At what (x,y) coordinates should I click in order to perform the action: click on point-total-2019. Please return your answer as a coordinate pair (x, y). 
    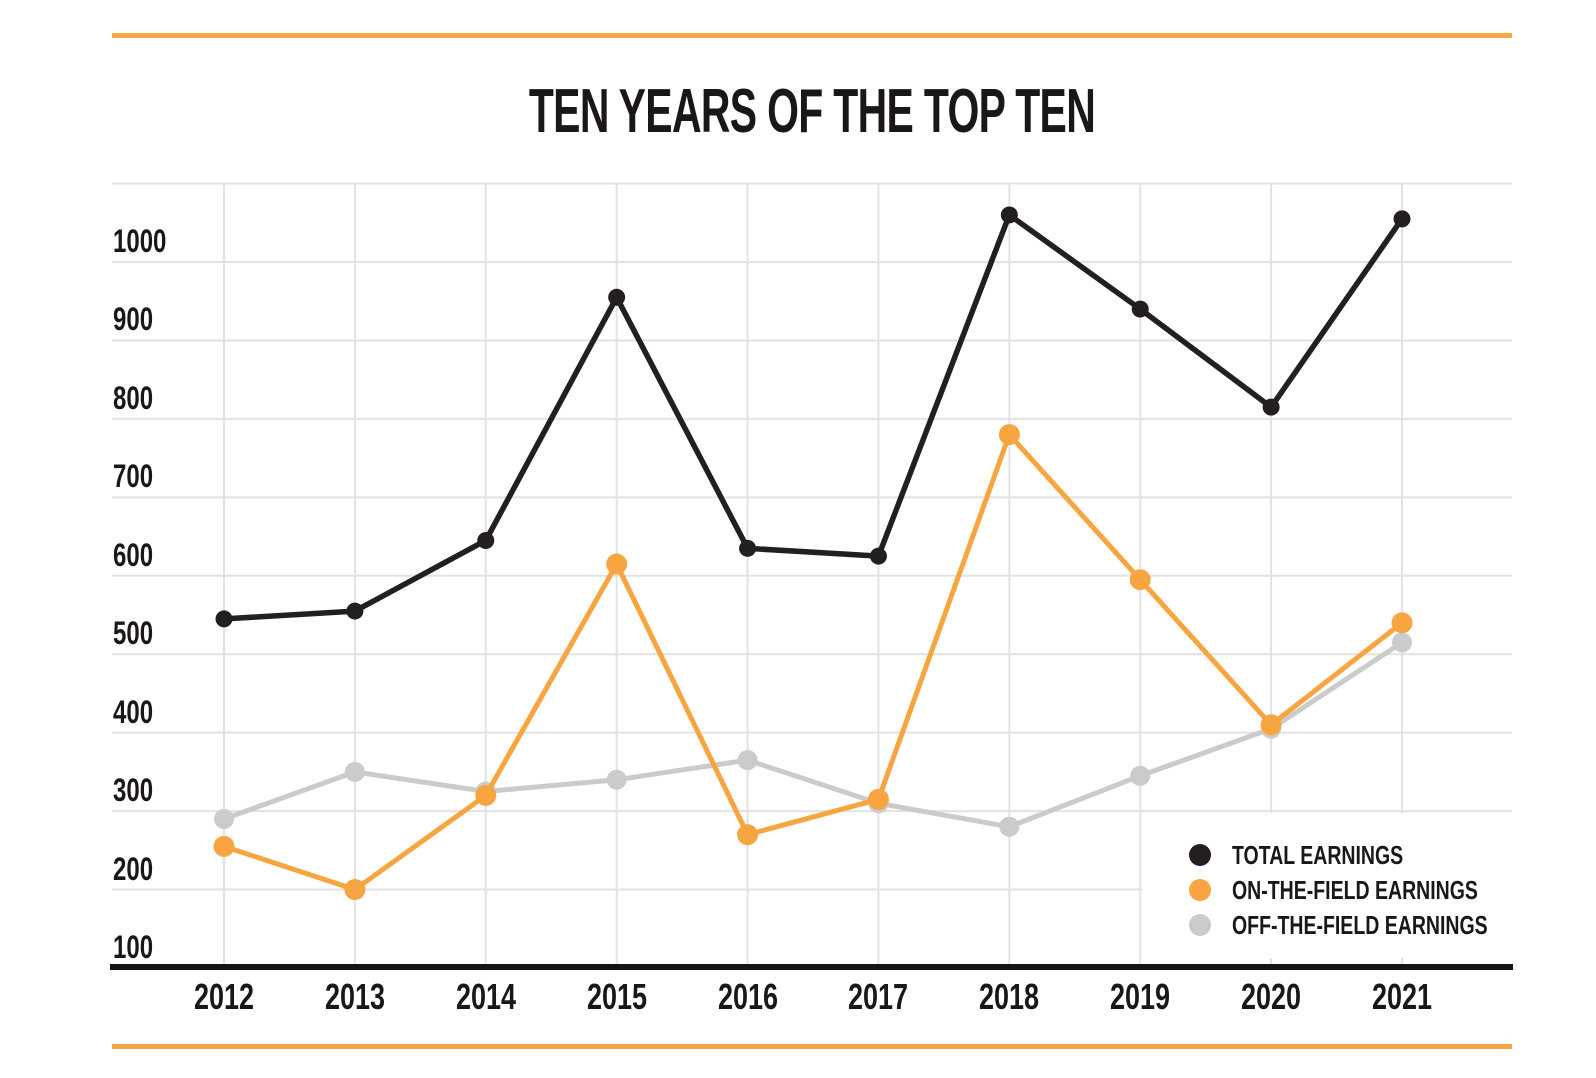
    Looking at the image, I should click on (1140, 309).